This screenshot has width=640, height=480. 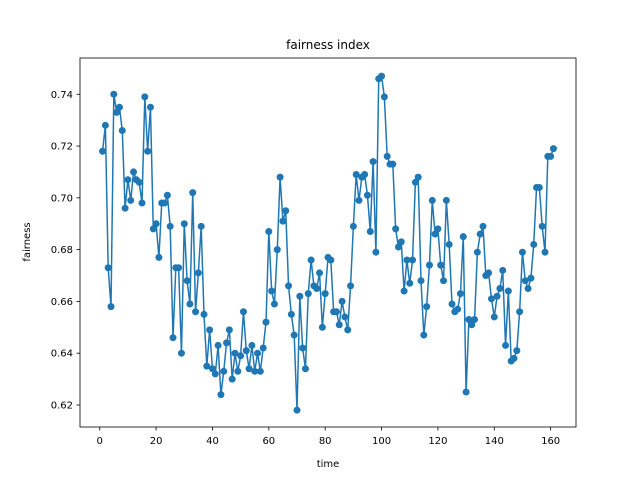 What do you see at coordinates (212, 441) in the screenshot?
I see `x-tick-label: 40` at bounding box center [212, 441].